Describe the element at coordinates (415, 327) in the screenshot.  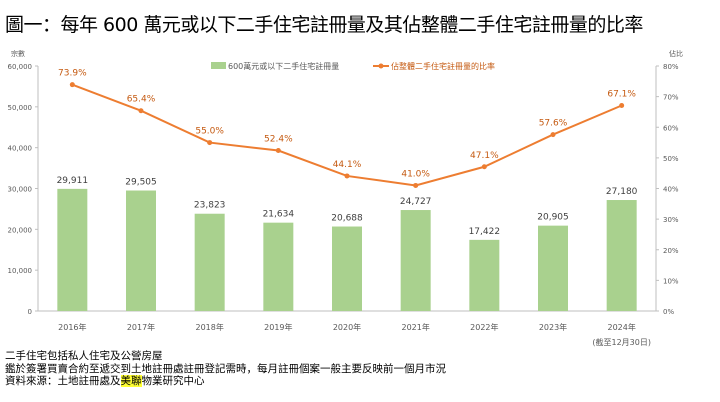
I see `category-label: 2021年` at that location.